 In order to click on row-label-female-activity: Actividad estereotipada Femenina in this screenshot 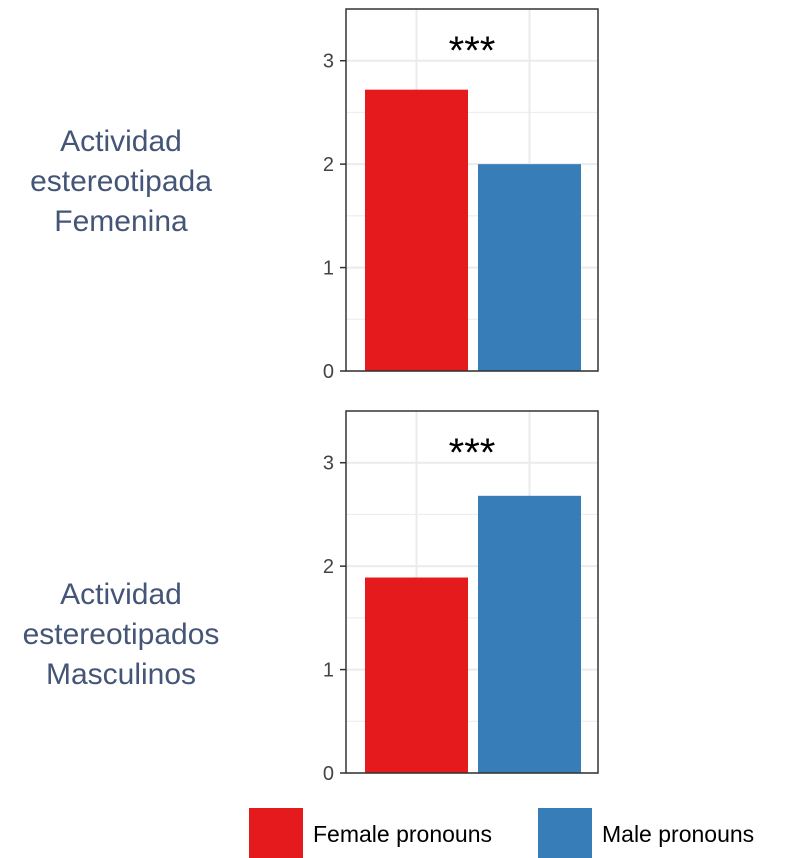, I will do `click(121, 181)`.